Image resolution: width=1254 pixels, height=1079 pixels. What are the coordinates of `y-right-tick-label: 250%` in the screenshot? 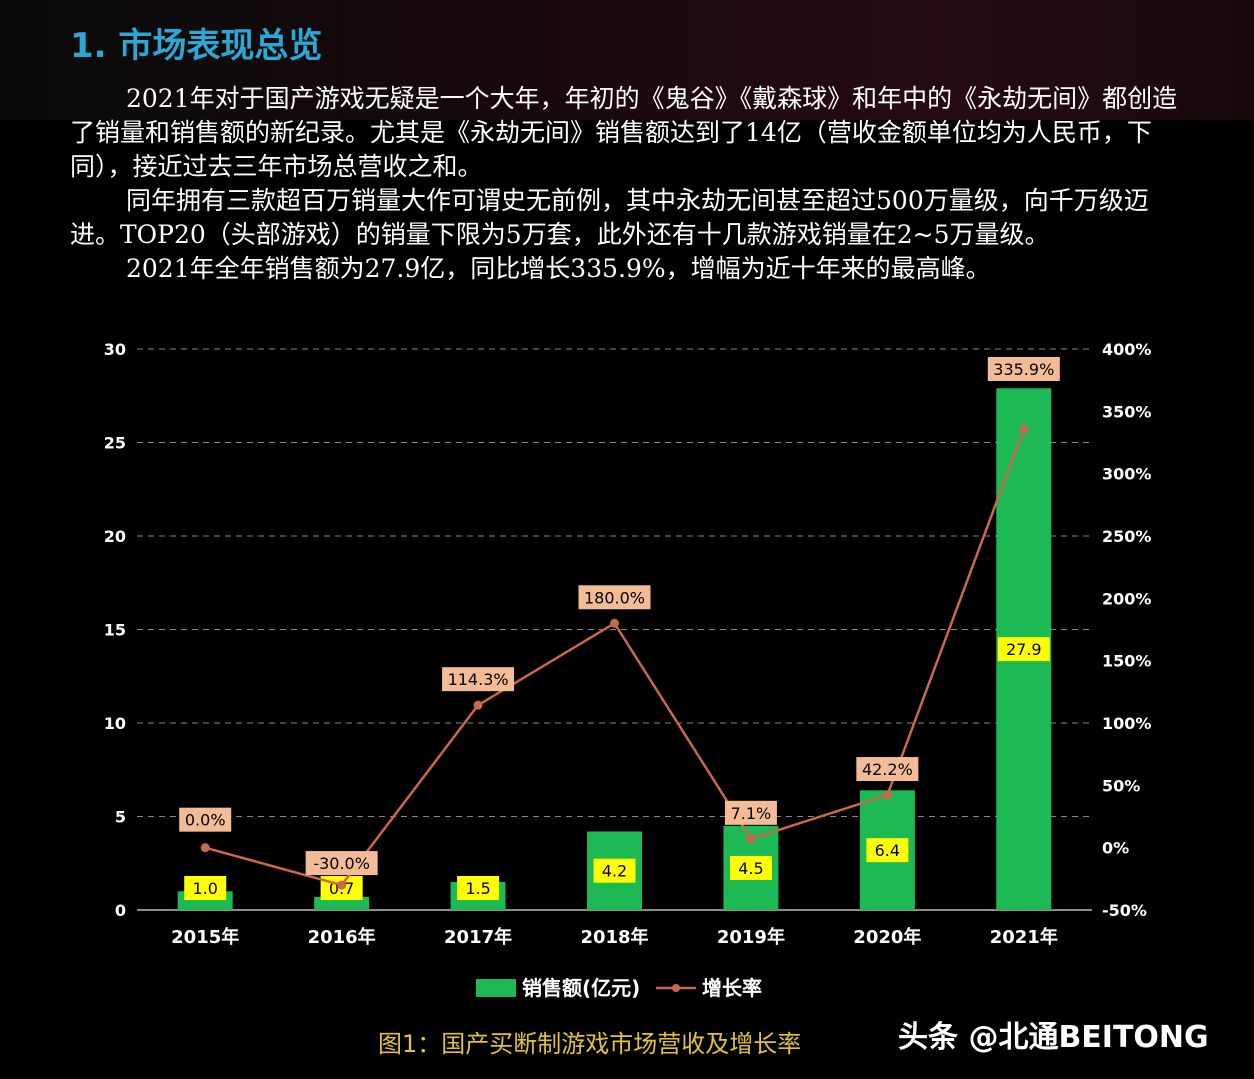 It's located at (1126, 536).